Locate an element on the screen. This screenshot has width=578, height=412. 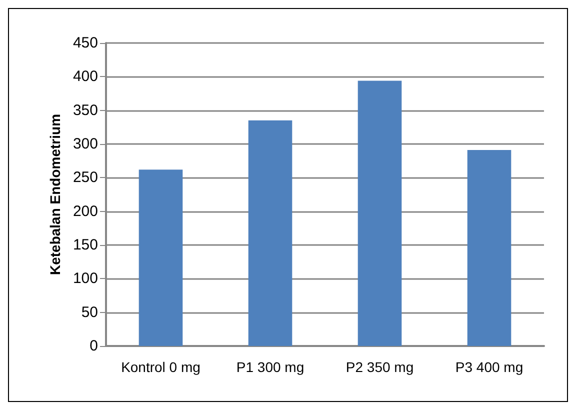
y-tick-label: 0 is located at coordinates (94, 346).